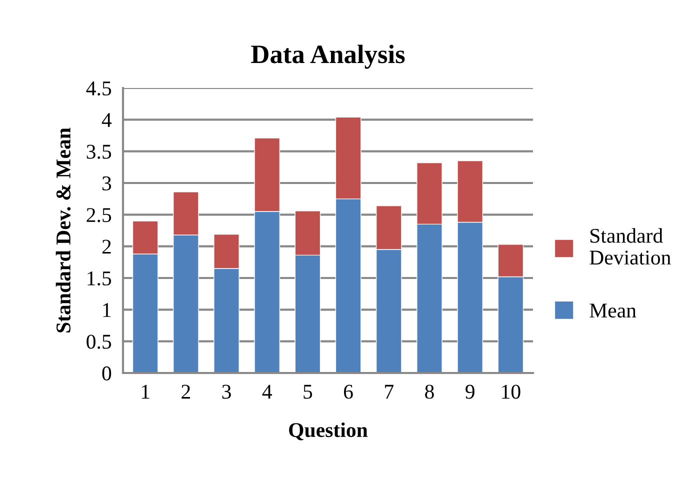 Image resolution: width=675 pixels, height=487 pixels. I want to click on y-tick-label: 2, so click(106, 247).